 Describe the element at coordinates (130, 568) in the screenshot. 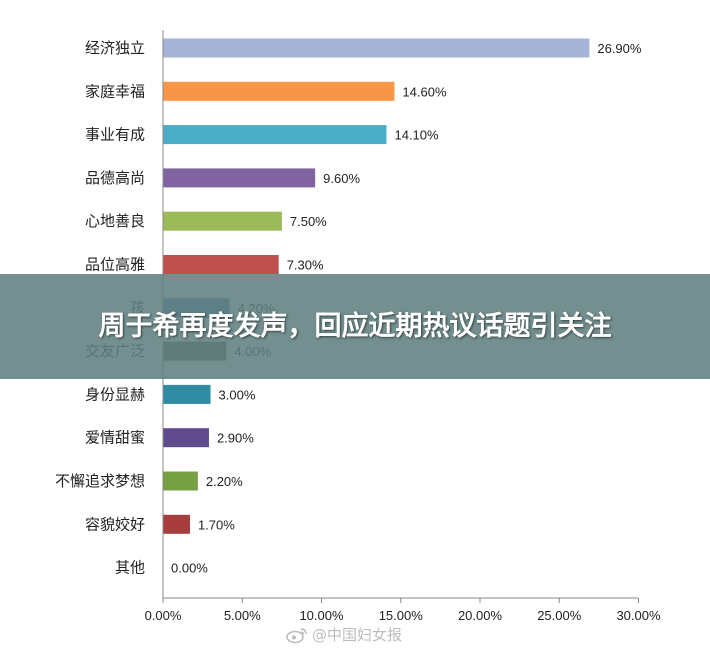

I see `category-label: 其他` at that location.